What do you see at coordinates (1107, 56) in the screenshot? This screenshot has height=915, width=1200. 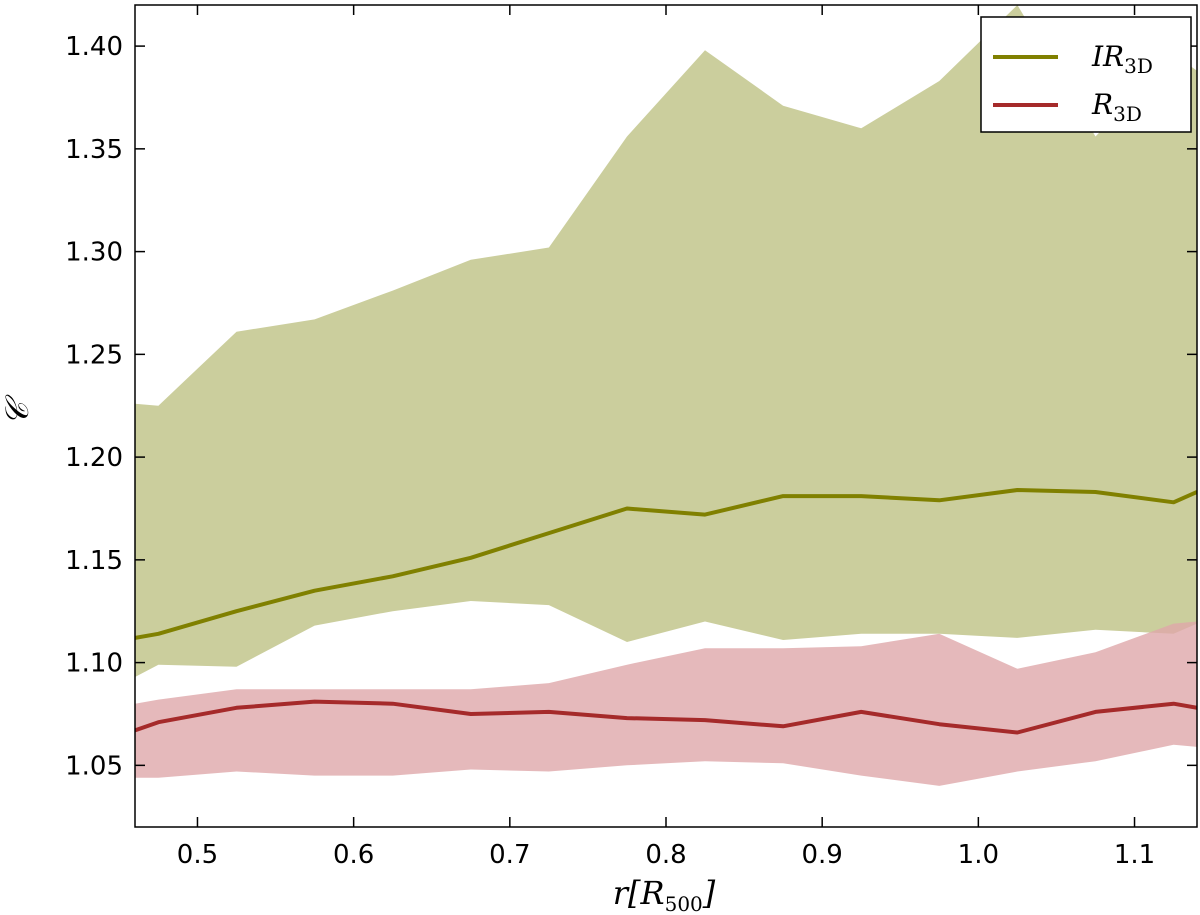 I see `legend-label-ir3d-main: IR` at bounding box center [1107, 56].